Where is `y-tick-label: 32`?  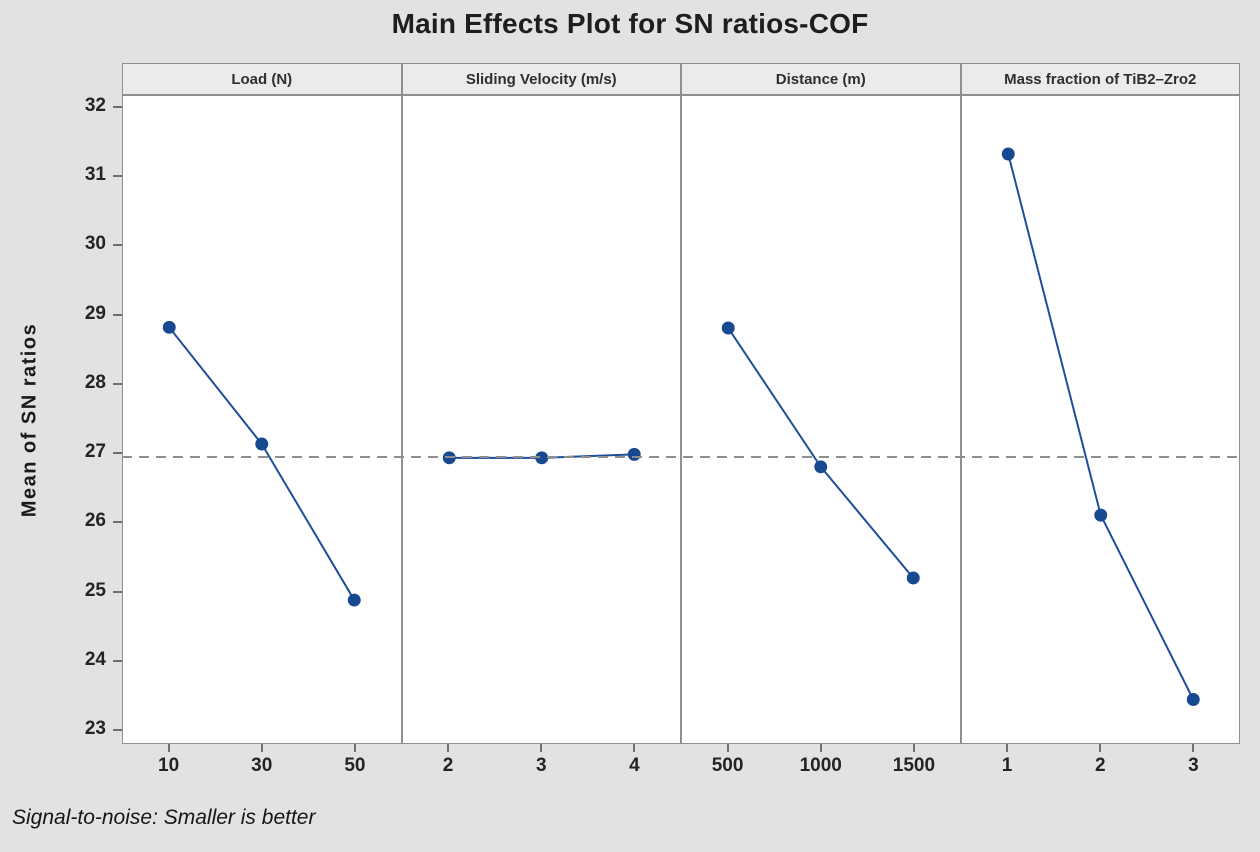
y-tick-label: 32 is located at coordinates (95, 105).